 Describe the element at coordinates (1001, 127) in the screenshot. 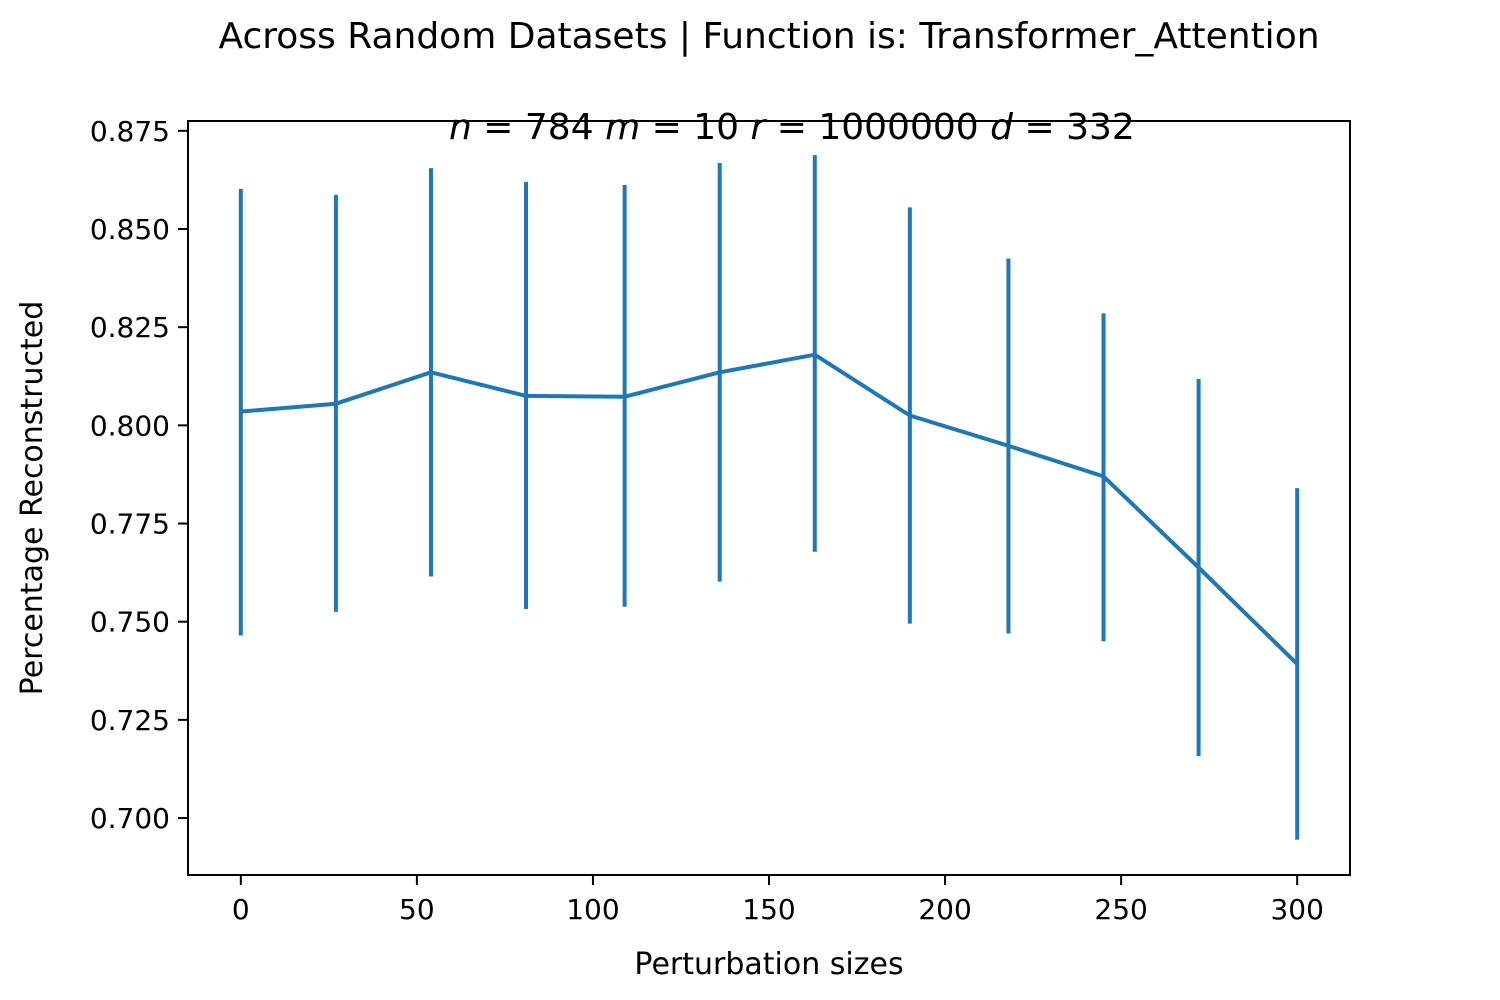

I see `subtitle-var-d: d` at that location.